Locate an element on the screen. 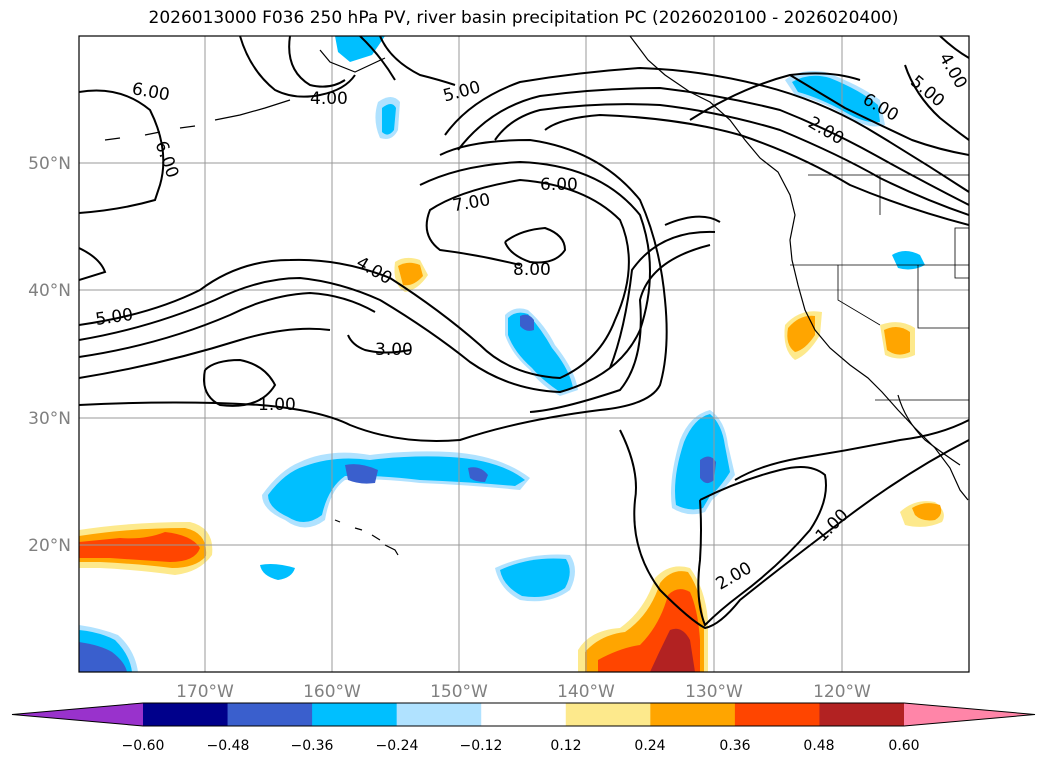 The height and width of the screenshot is (765, 1047). lon-labels: 170°W 160°W 150°W 140°W 130°W 120°W is located at coordinates (523, 692).